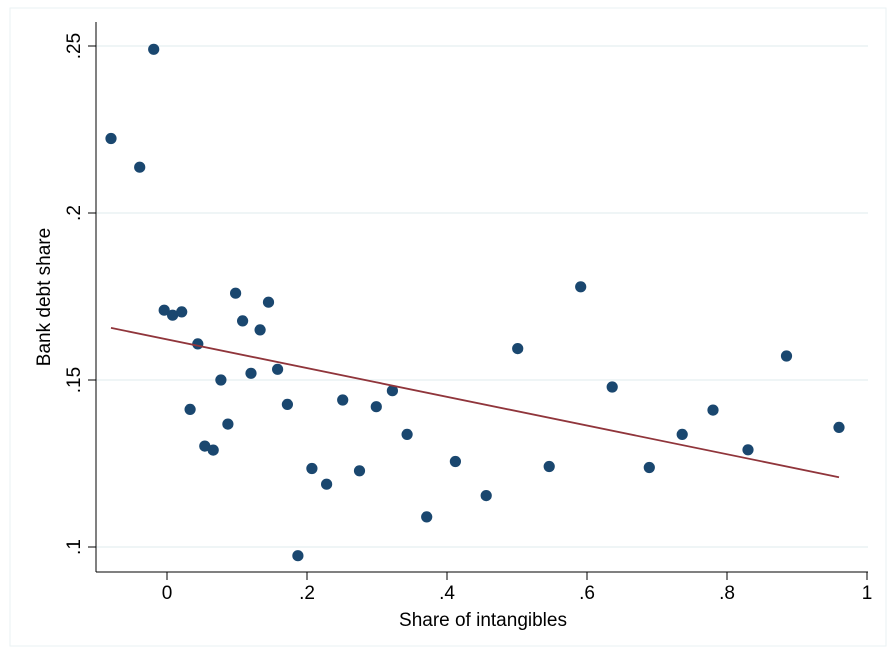  I want to click on x-tick-label: .2, so click(307, 593).